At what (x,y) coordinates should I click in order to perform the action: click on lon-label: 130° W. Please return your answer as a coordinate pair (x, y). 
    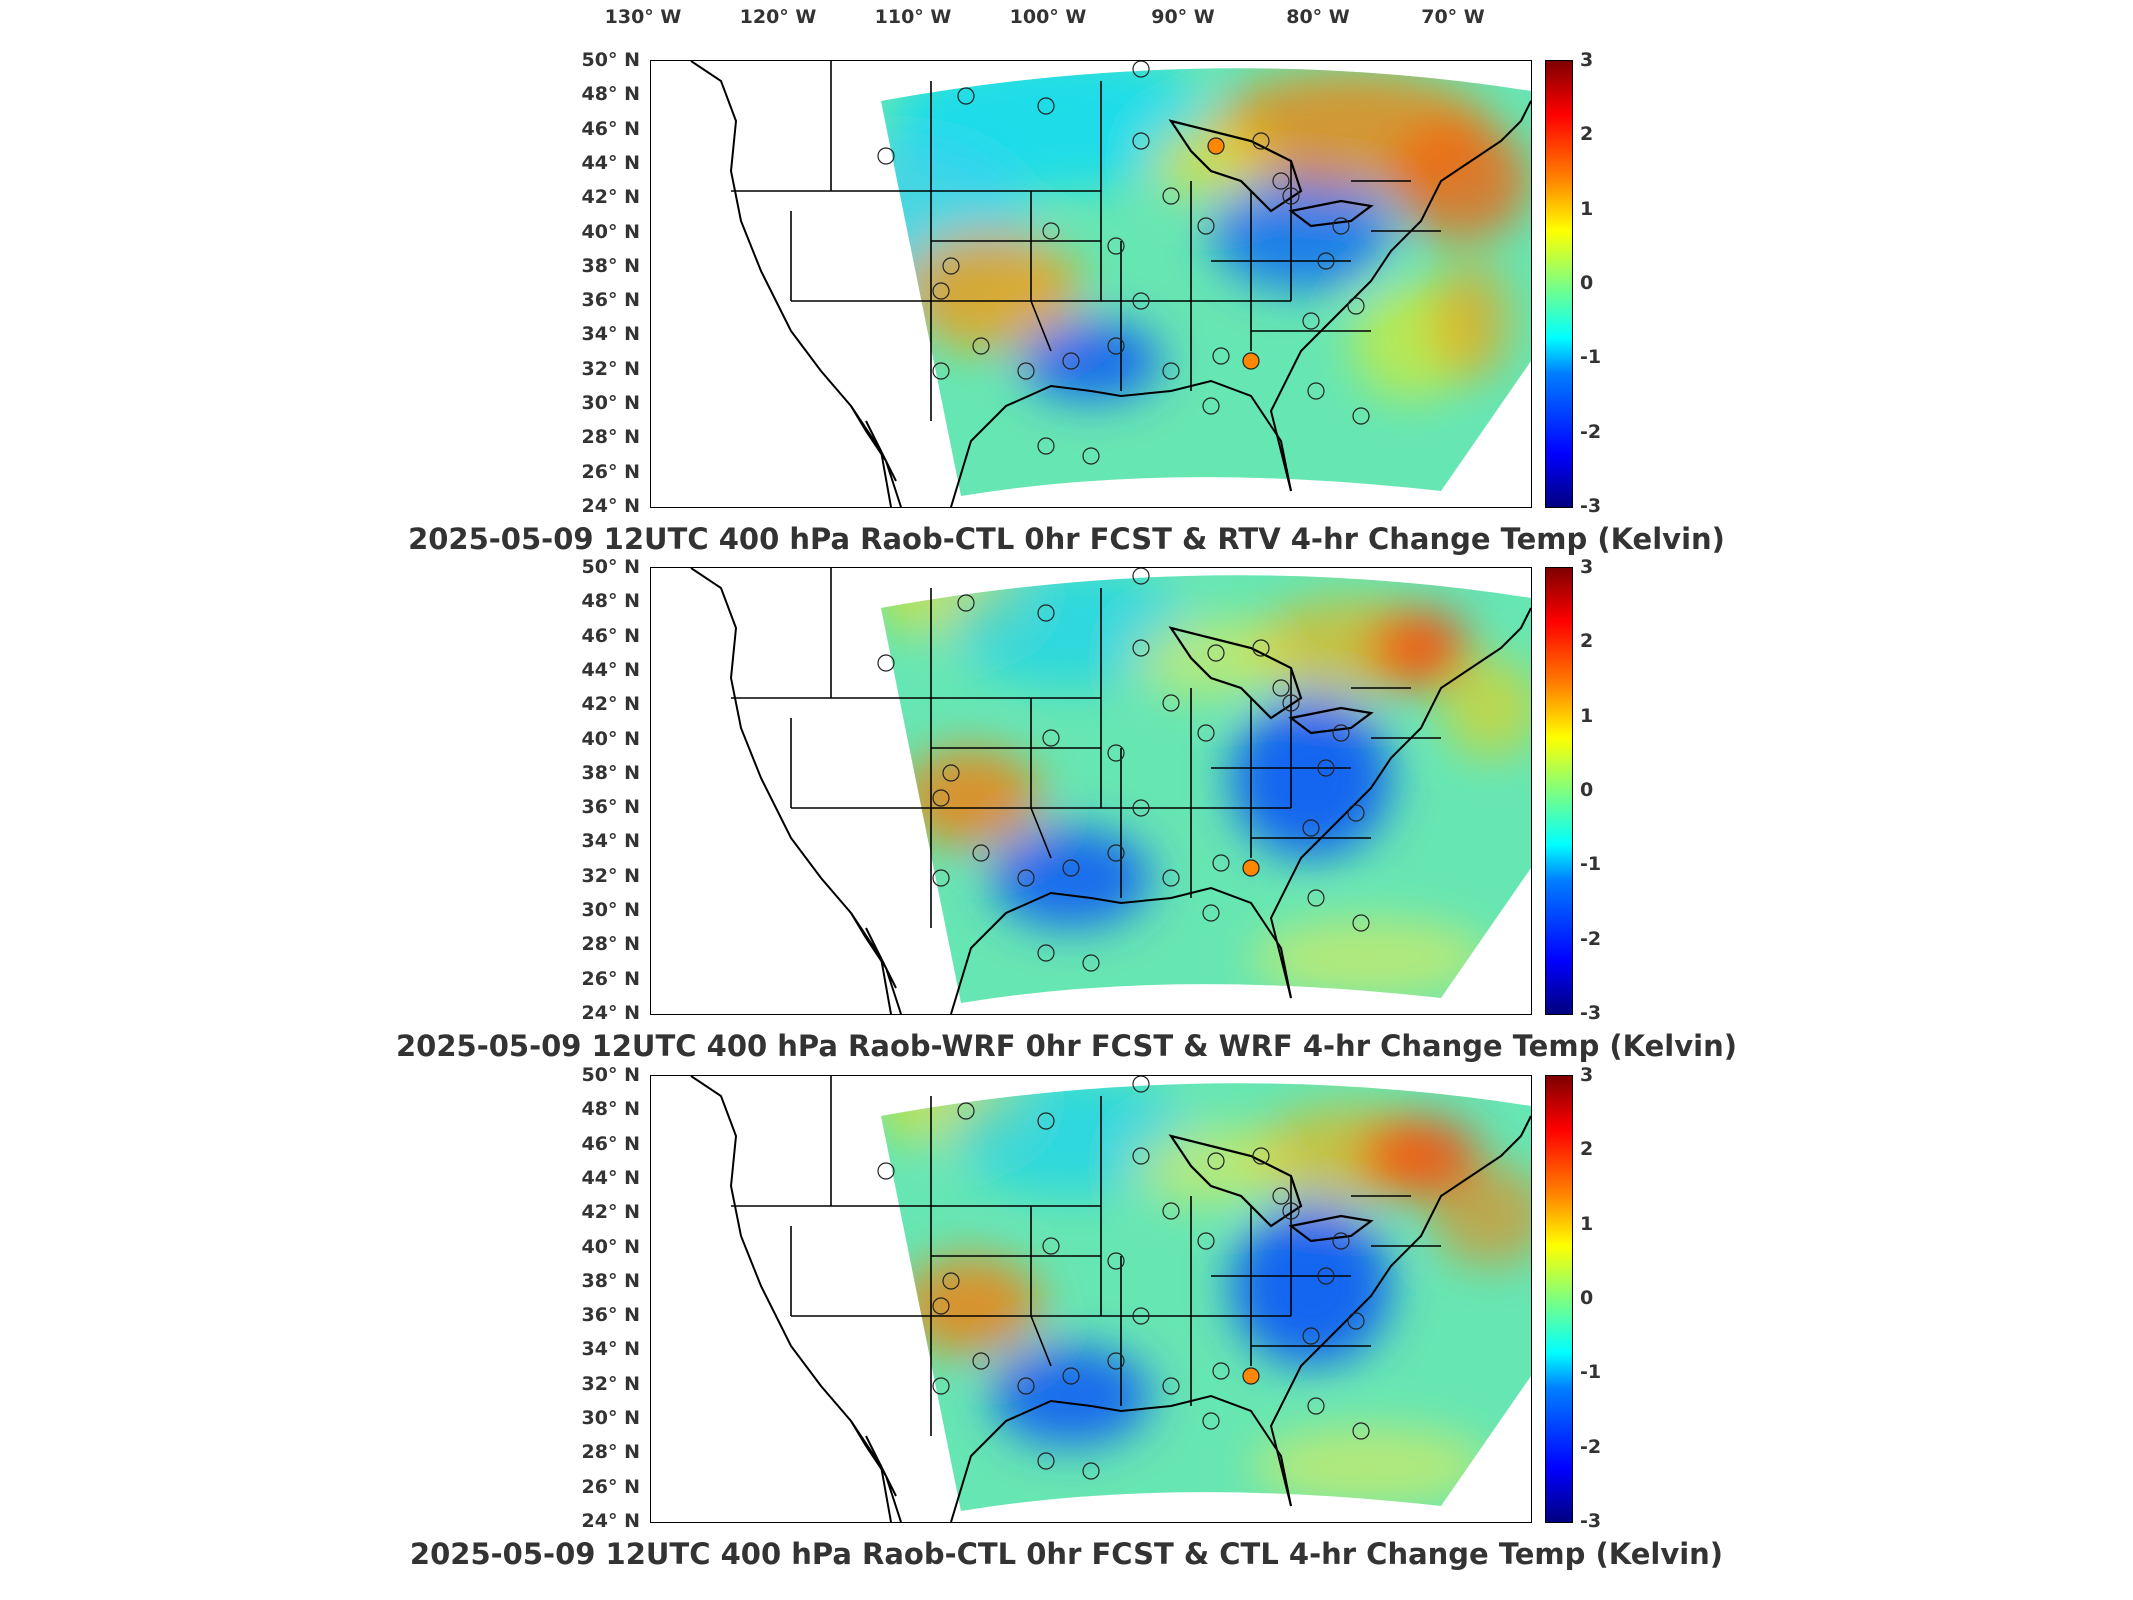
    Looking at the image, I should click on (643, 17).